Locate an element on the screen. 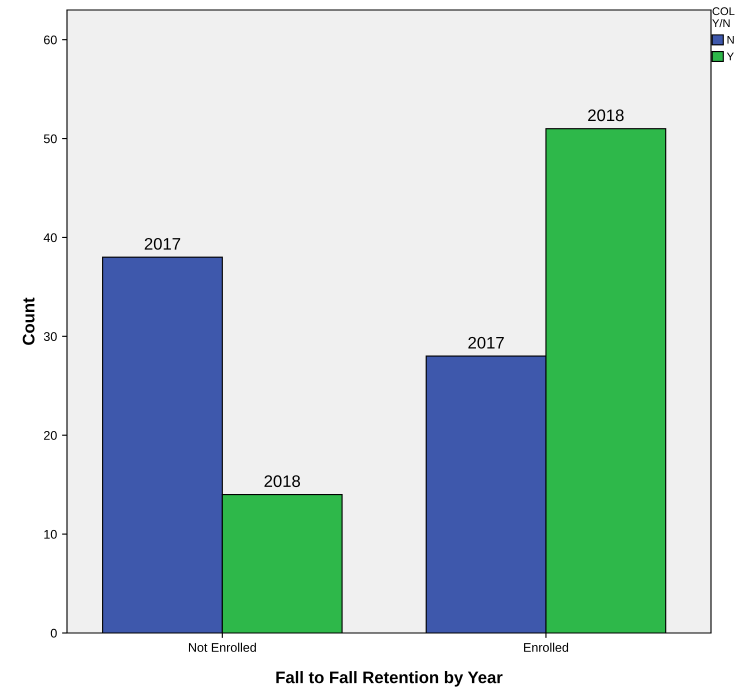 This screenshot has width=743, height=700. legend-label: N is located at coordinates (731, 40).